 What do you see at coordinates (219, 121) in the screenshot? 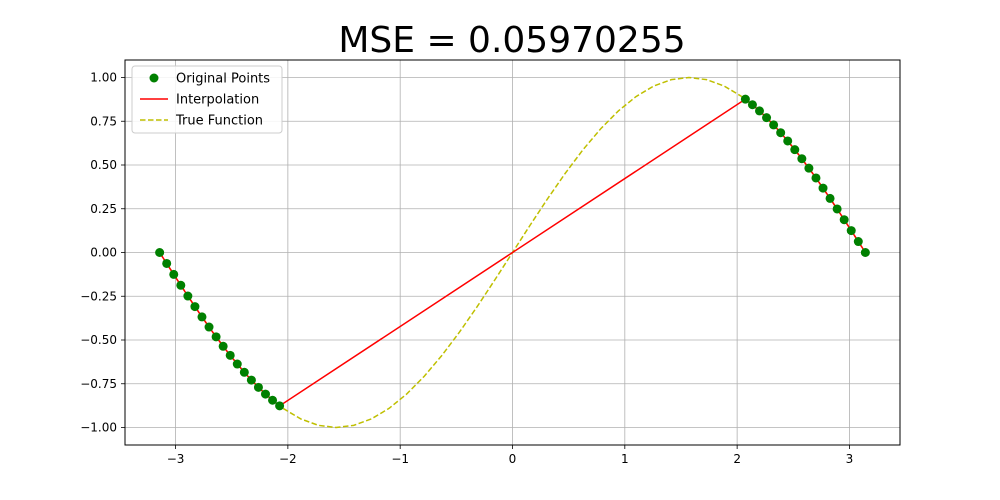
I see `legend-label: True Function` at bounding box center [219, 121].